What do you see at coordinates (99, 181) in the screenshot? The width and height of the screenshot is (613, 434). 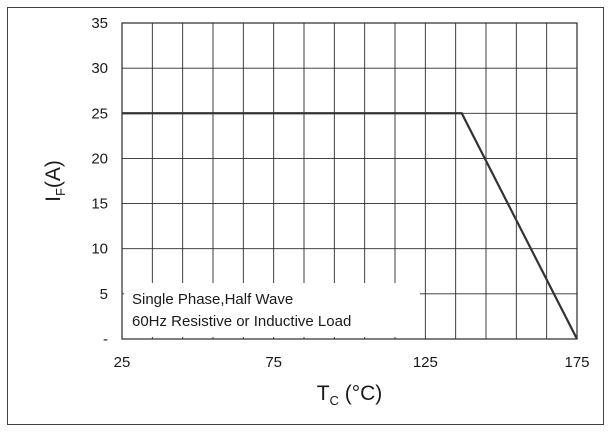 I see `y-axis-ticks: - 5 10 15 20 25 30 35` at bounding box center [99, 181].